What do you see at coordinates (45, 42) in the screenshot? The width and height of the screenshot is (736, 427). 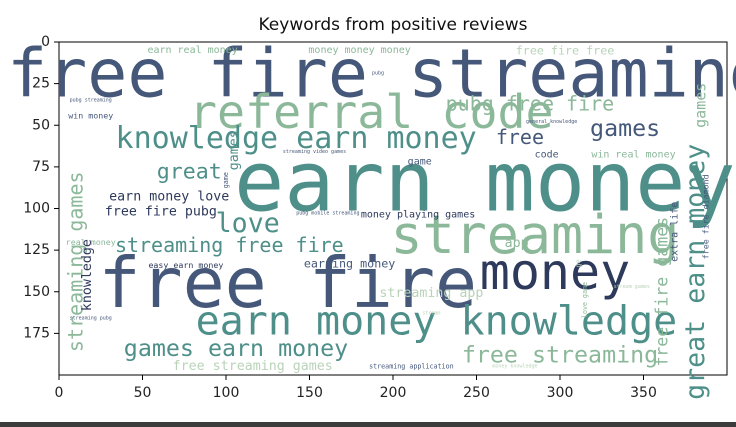 I see `y-tick-label-0: 0` at bounding box center [45, 42].